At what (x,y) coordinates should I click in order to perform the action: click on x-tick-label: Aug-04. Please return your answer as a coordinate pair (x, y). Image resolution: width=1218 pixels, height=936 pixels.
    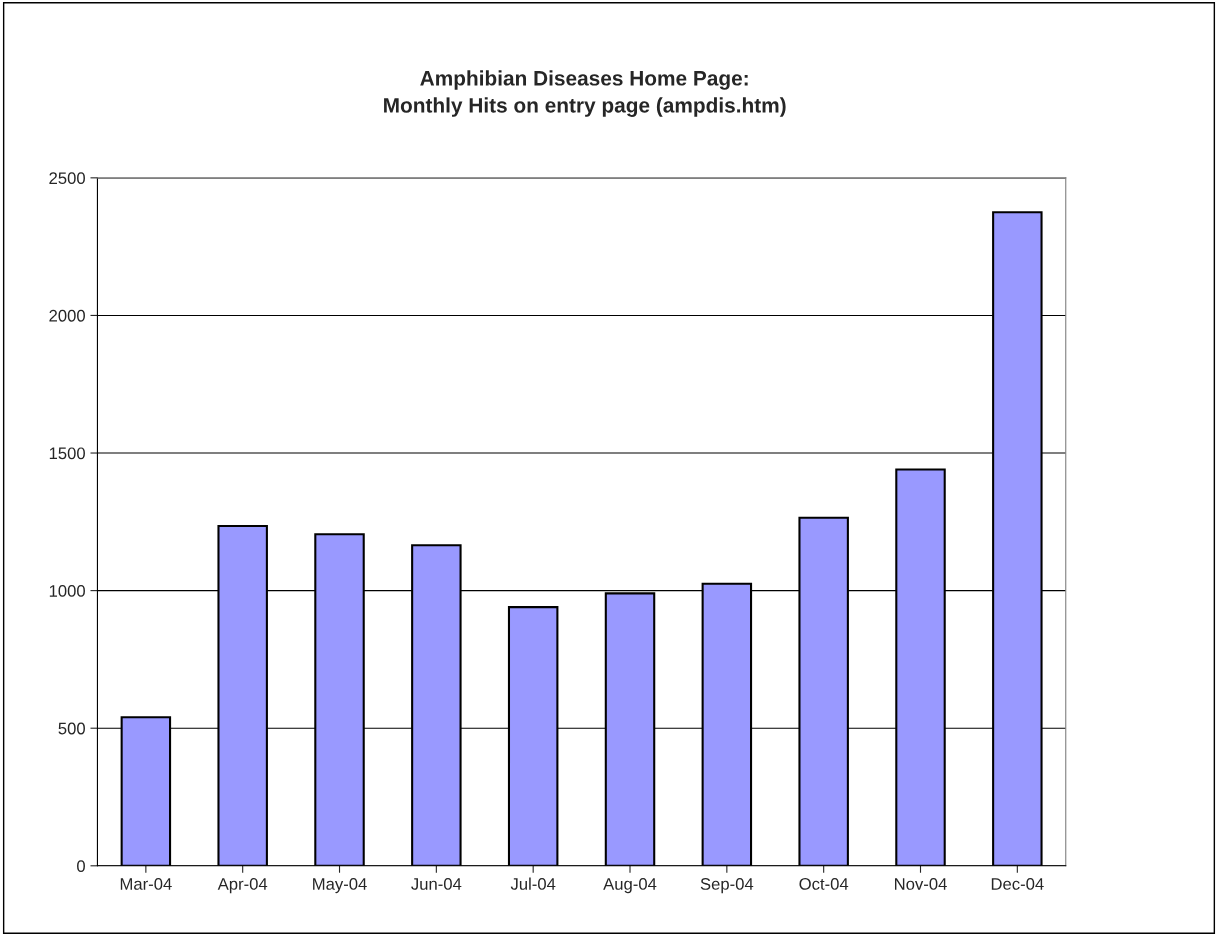
    Looking at the image, I should click on (630, 886).